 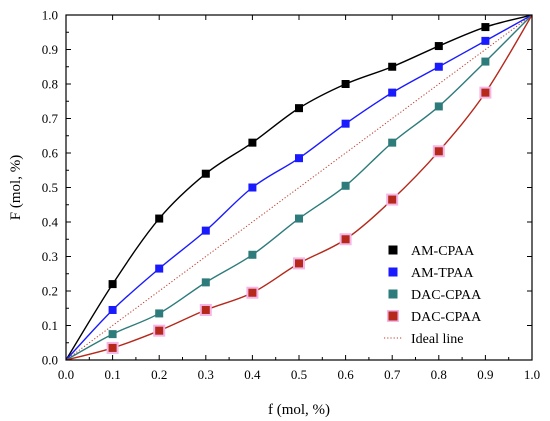 What do you see at coordinates (50, 49) in the screenshot?
I see `y-tick-label: 0.9` at bounding box center [50, 49].